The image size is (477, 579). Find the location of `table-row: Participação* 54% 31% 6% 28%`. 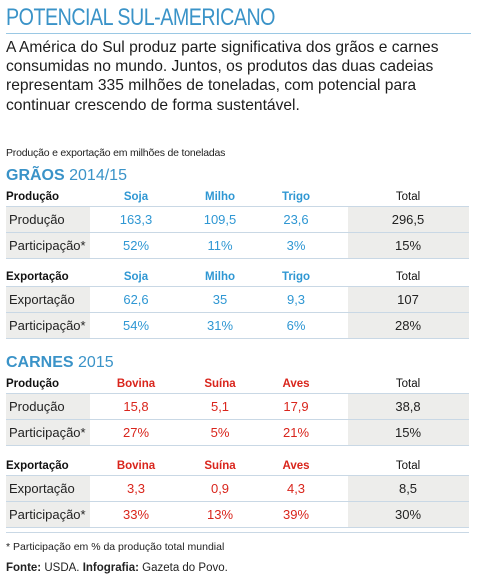

table-row: Participação* 54% 31% 6% 28% is located at coordinates (237, 325).